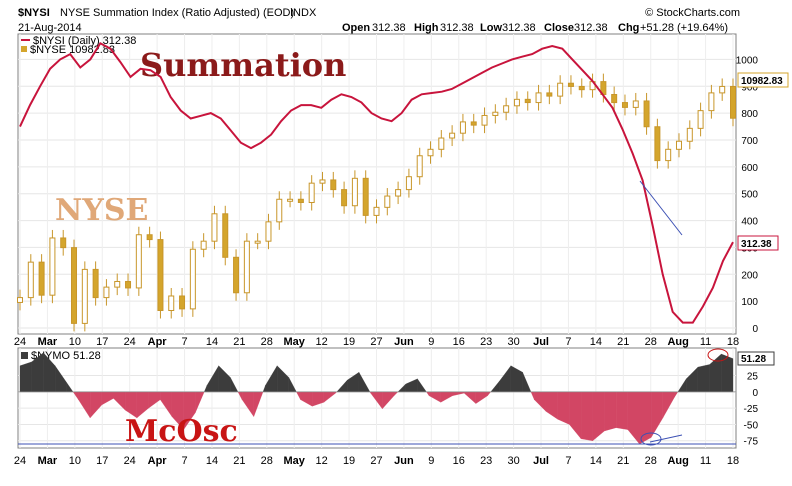 The width and height of the screenshot is (792, 486). I want to click on x-tick-label: Aug, so click(677, 342).